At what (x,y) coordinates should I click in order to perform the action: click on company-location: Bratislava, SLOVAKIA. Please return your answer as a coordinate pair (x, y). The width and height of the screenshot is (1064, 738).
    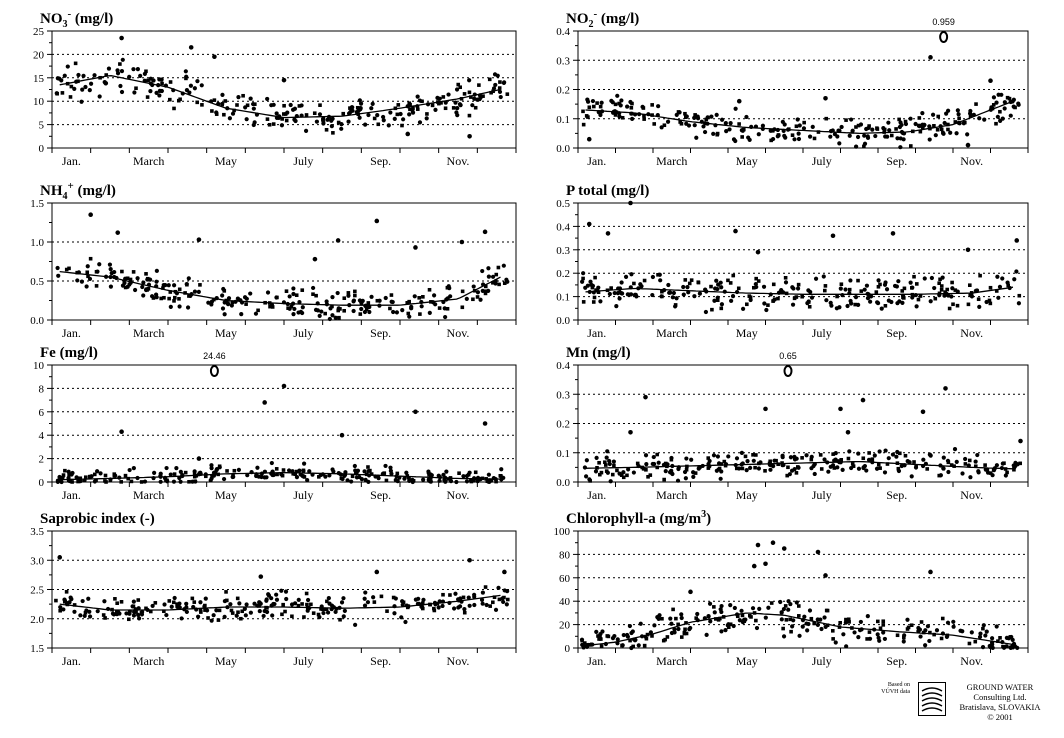
    Looking at the image, I should click on (1000, 707).